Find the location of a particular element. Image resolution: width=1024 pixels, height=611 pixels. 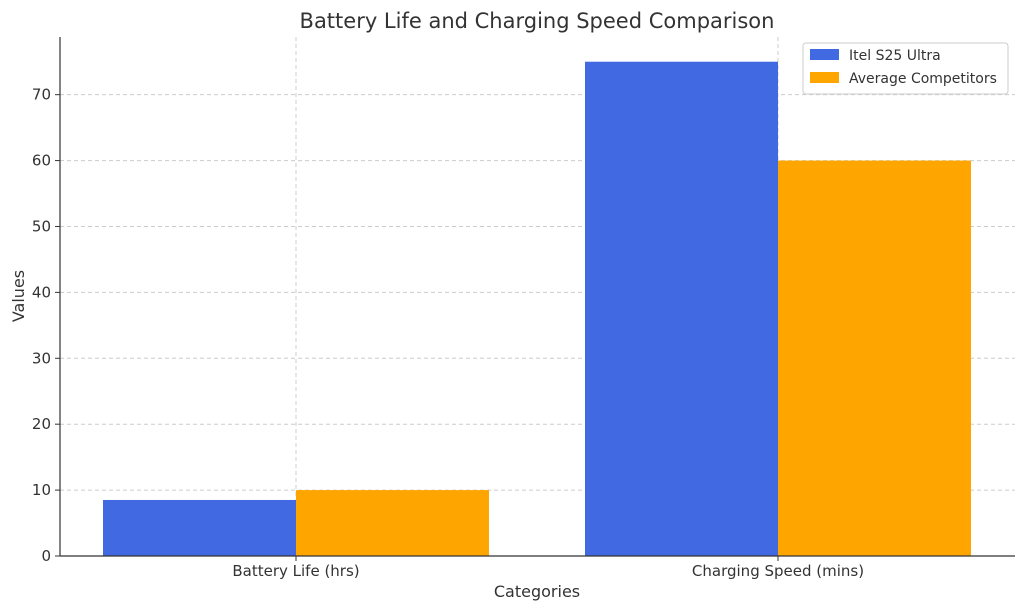

x-axis-label: Categories is located at coordinates (537, 591).